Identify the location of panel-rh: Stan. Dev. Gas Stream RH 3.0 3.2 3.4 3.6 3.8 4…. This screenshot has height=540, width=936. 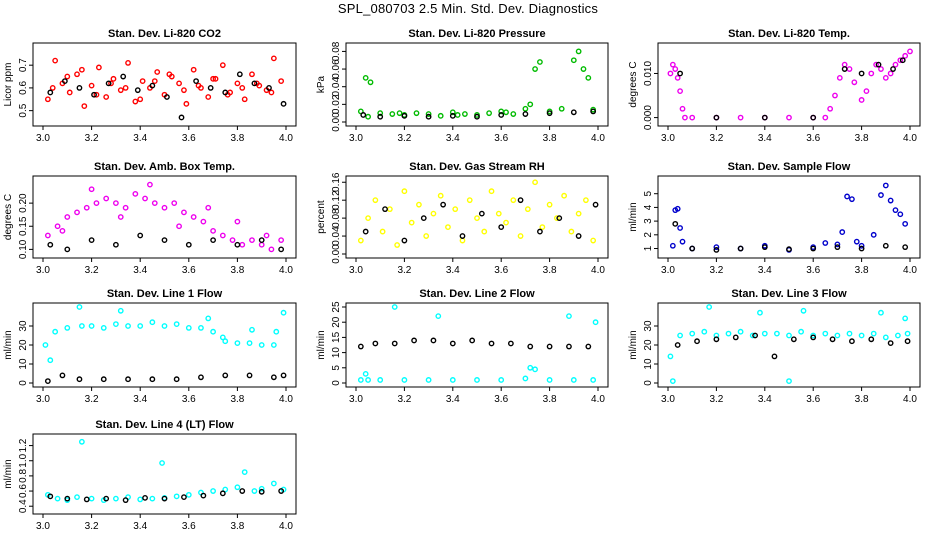
(462, 218).